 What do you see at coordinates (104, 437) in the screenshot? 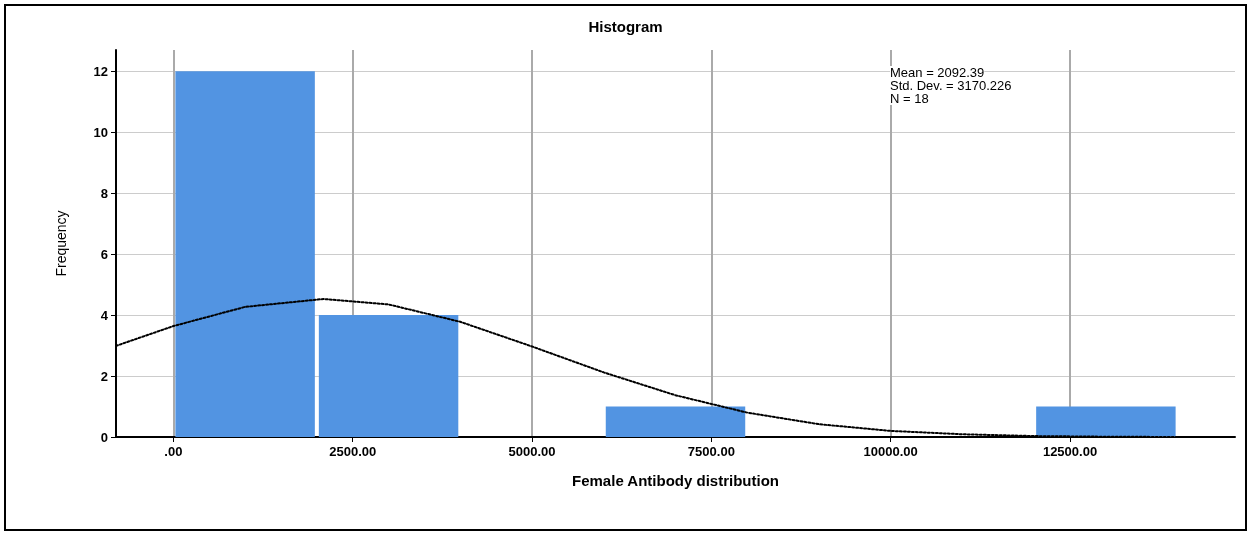
I see `y-tick-label: 0` at bounding box center [104, 437].